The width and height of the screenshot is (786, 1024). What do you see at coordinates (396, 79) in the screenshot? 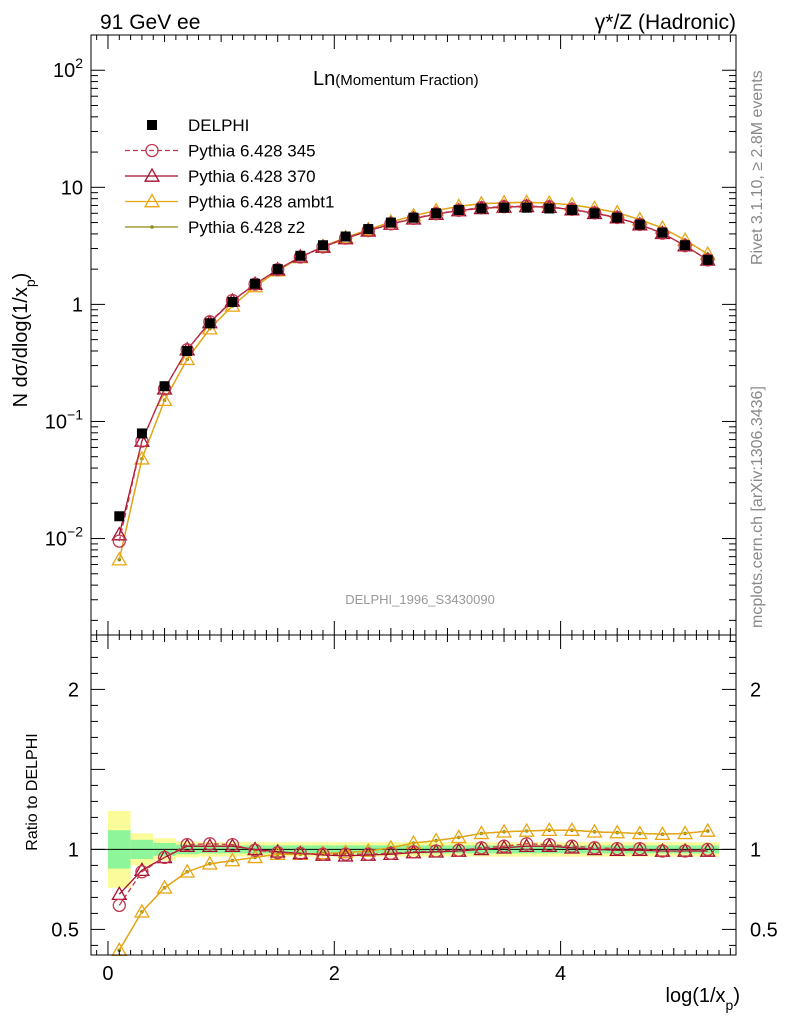
I see `plot-title: Ln(Momentum Fraction)` at bounding box center [396, 79].